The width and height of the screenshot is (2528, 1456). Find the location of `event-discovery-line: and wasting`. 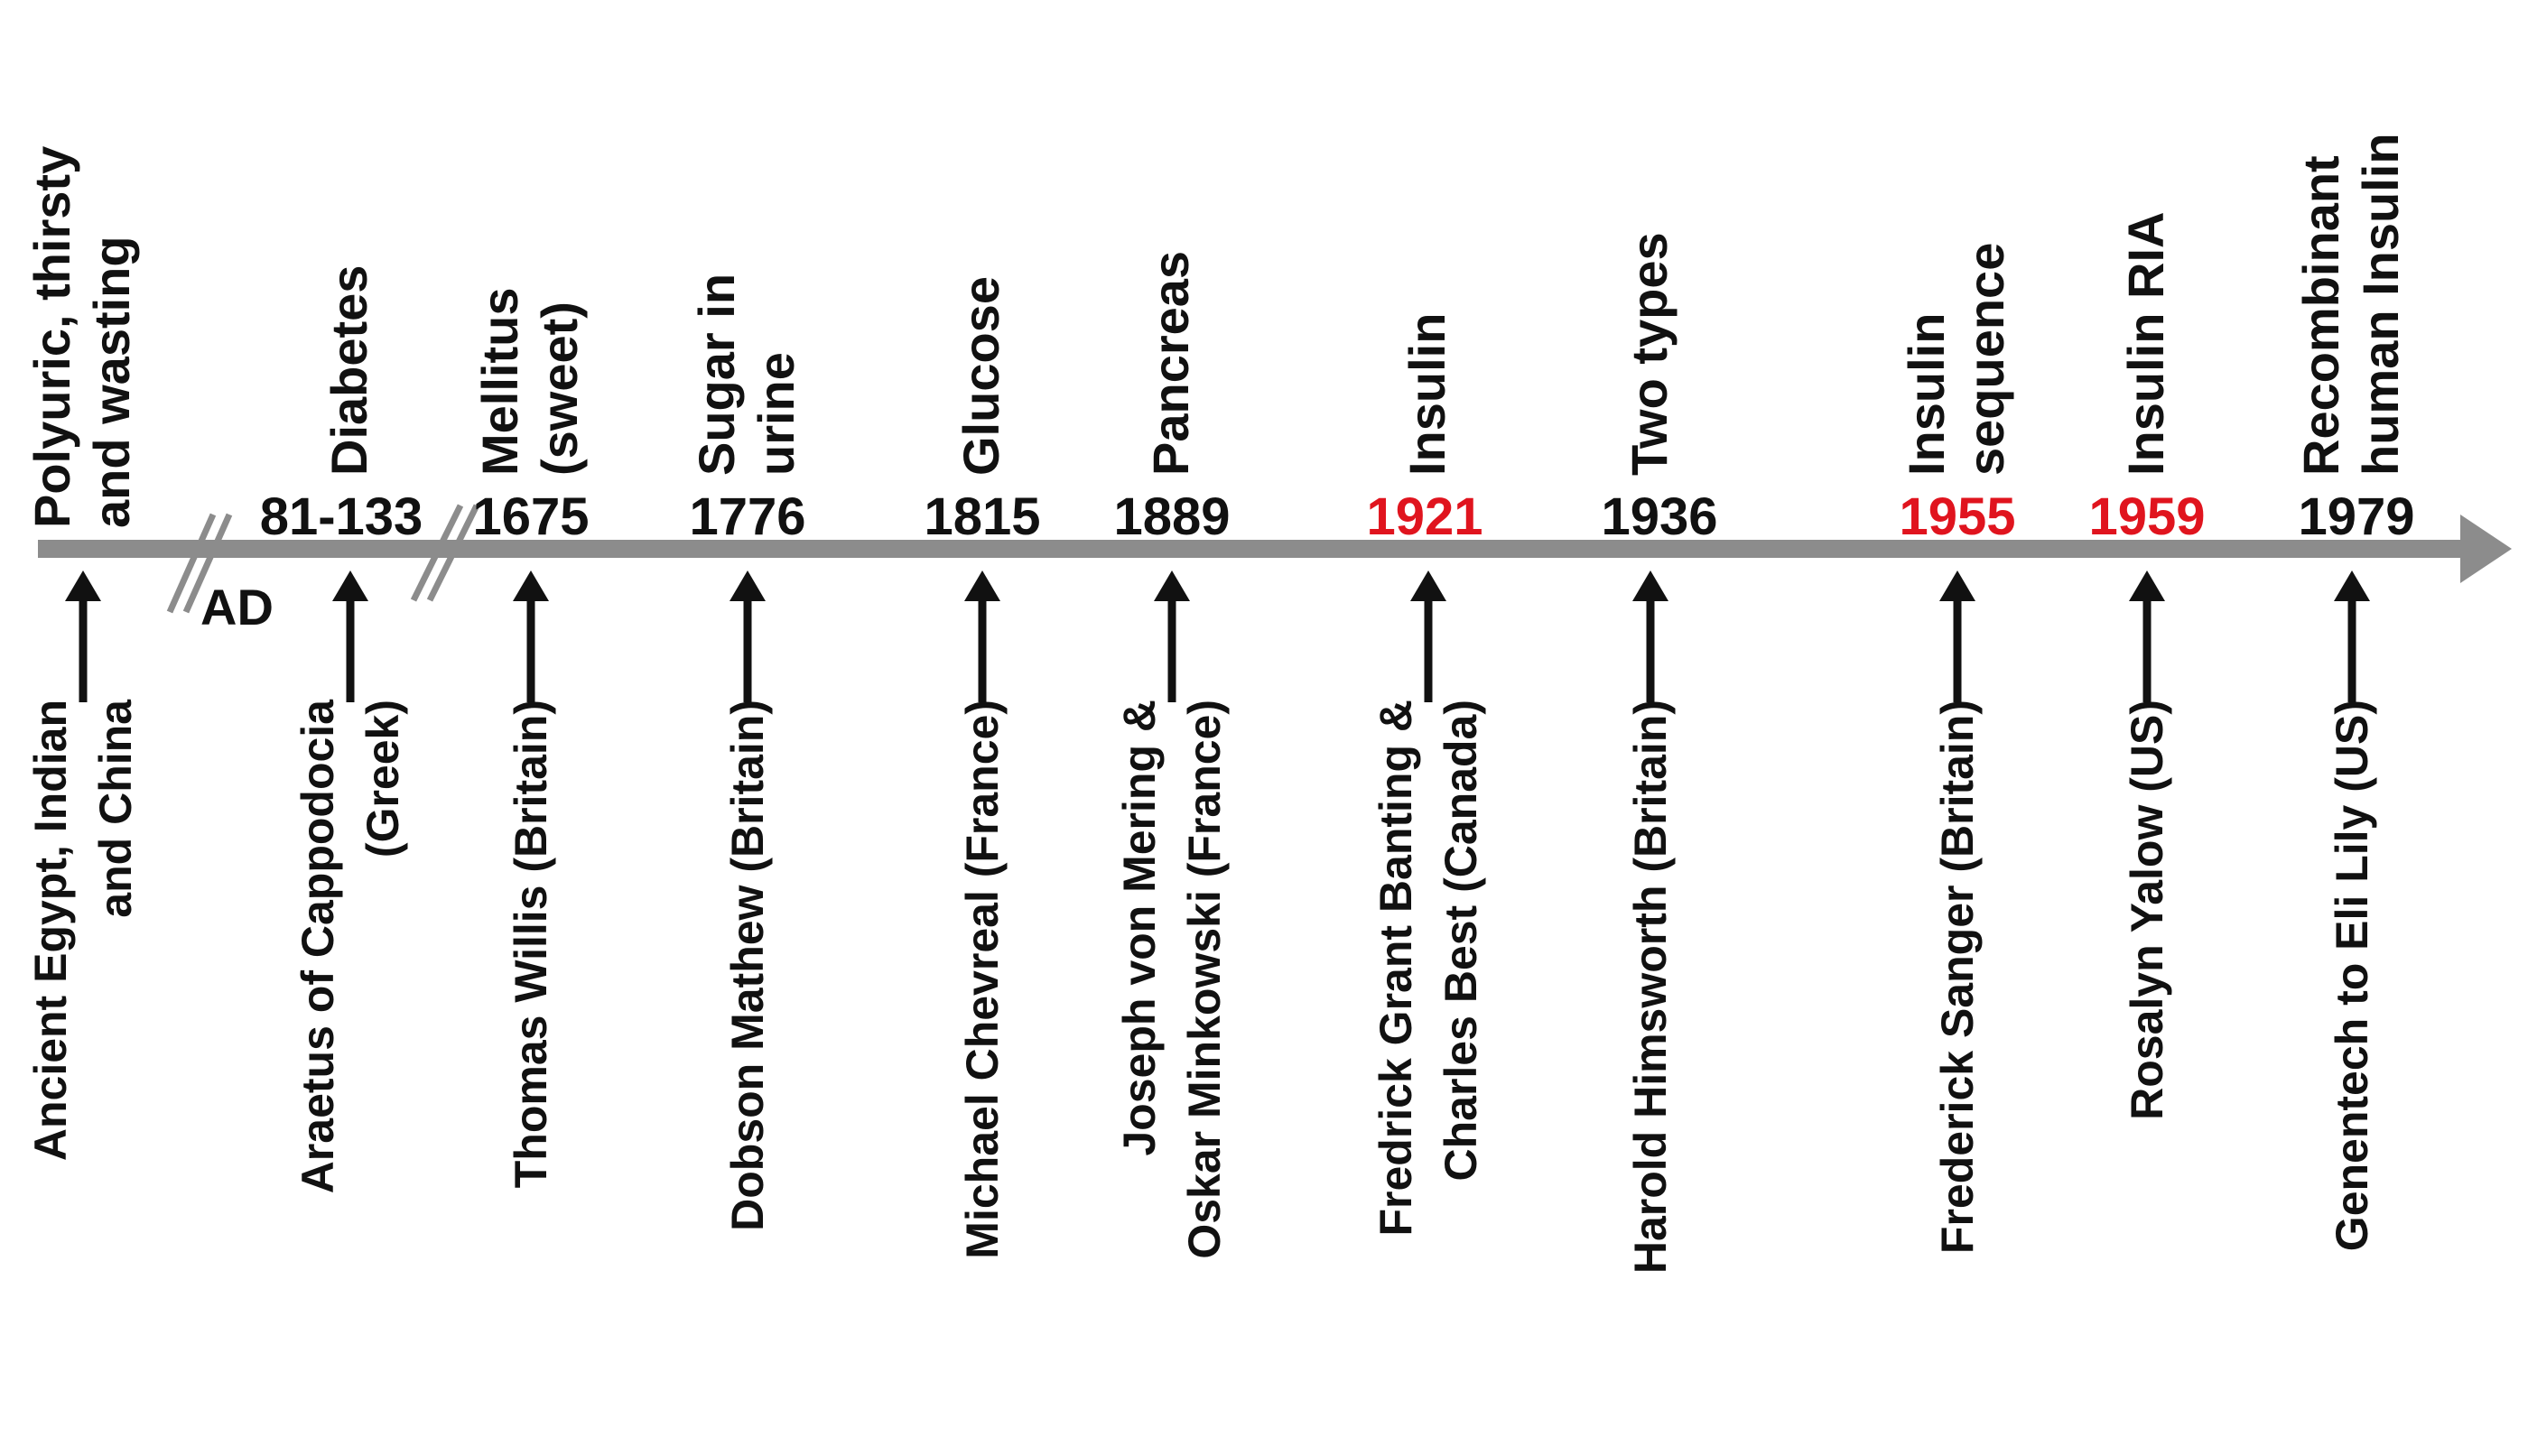

event-discovery-line: and wasting is located at coordinates (111, 382).